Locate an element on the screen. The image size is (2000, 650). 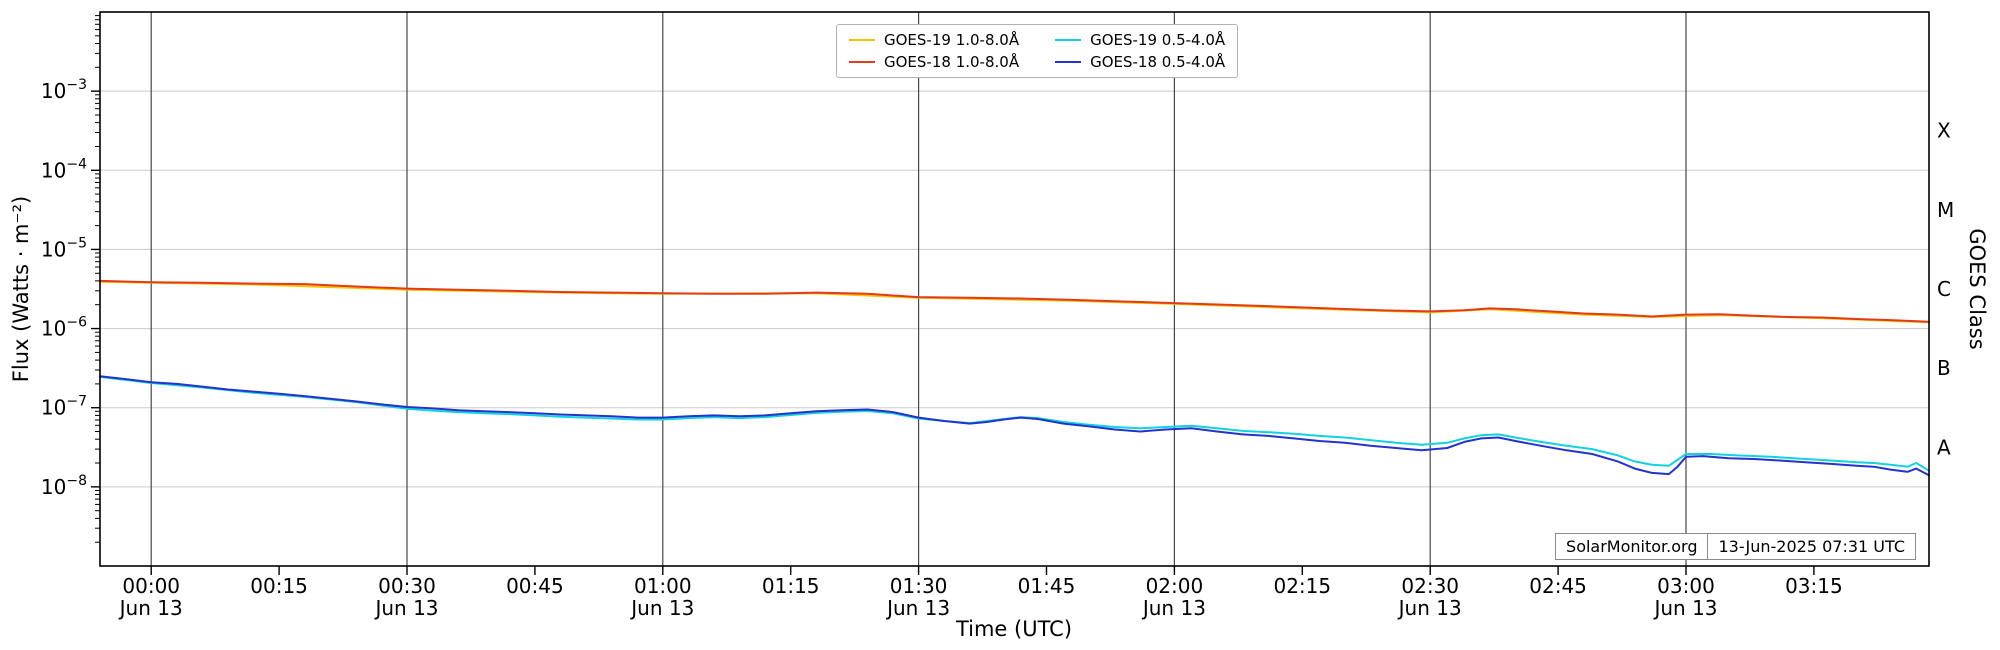
x-tick-label: 03:00 is located at coordinates (1686, 586).